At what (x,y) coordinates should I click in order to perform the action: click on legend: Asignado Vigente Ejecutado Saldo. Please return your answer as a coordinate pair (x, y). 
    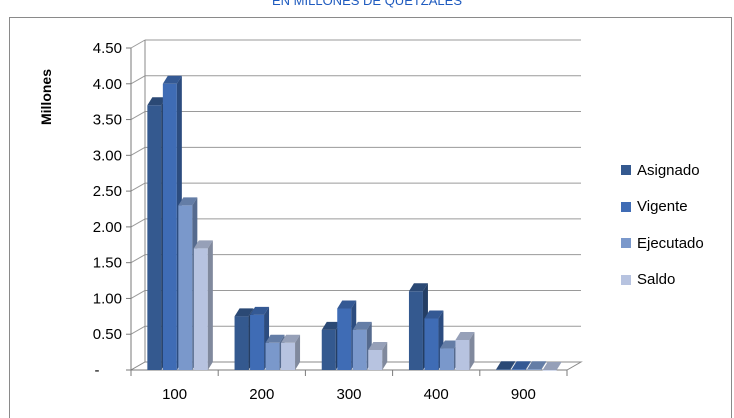
    Looking at the image, I should click on (676, 225).